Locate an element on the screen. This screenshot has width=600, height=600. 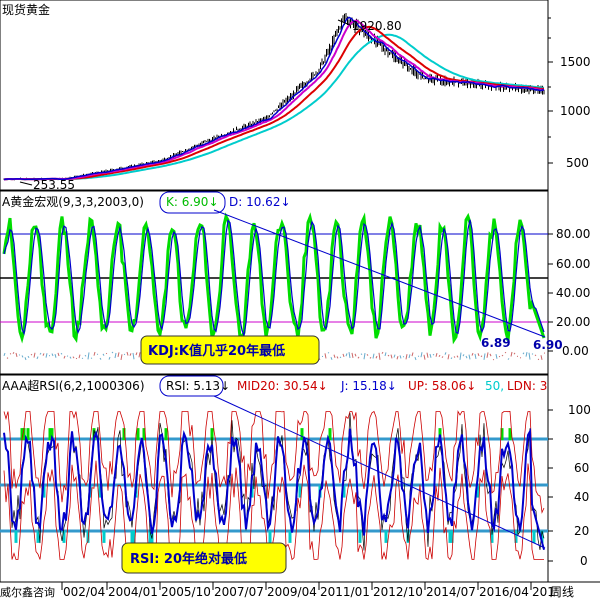
kdj-tick-0: 0.00 is located at coordinates (575, 351).